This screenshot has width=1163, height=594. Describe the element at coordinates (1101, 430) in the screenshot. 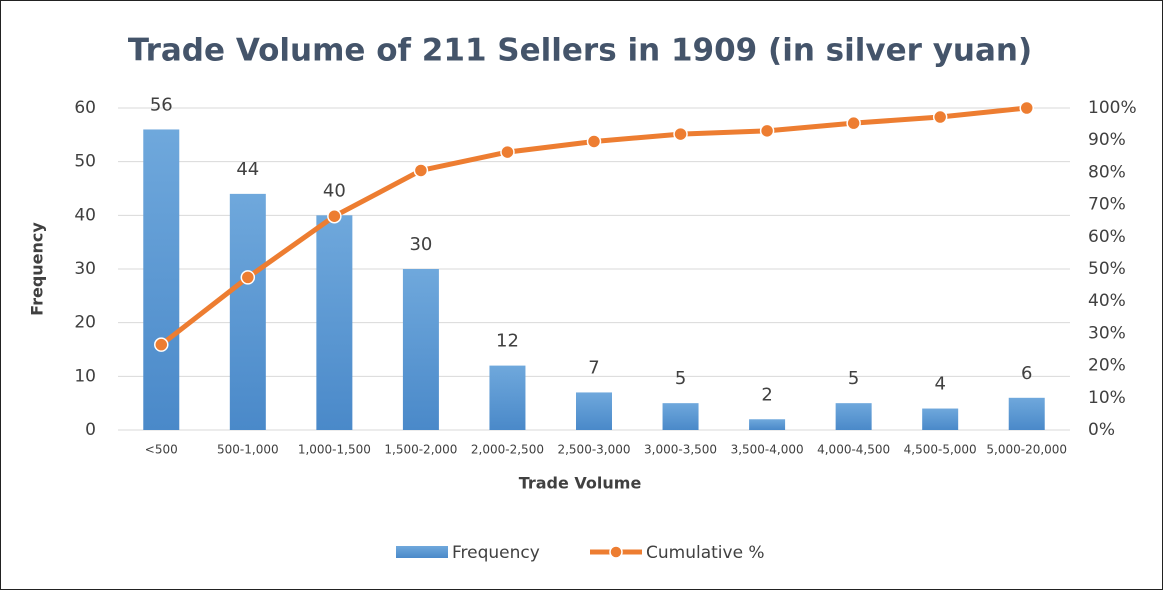

I see `y2-tick-label: 0%` at that location.